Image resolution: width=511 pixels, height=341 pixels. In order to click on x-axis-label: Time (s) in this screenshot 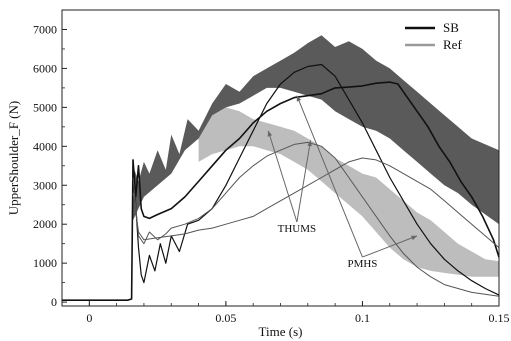, I will do `click(281, 331)`.